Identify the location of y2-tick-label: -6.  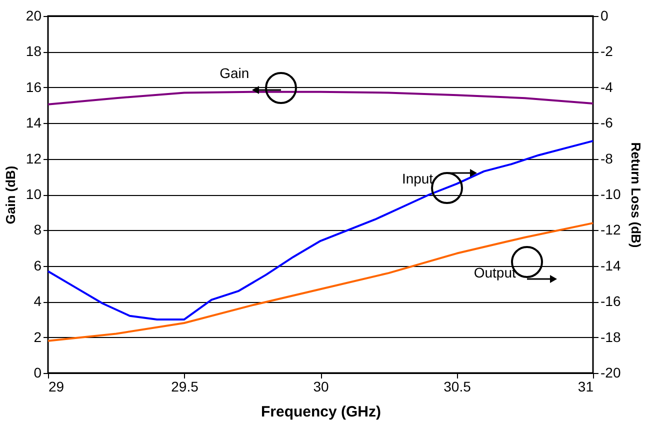
(607, 122).